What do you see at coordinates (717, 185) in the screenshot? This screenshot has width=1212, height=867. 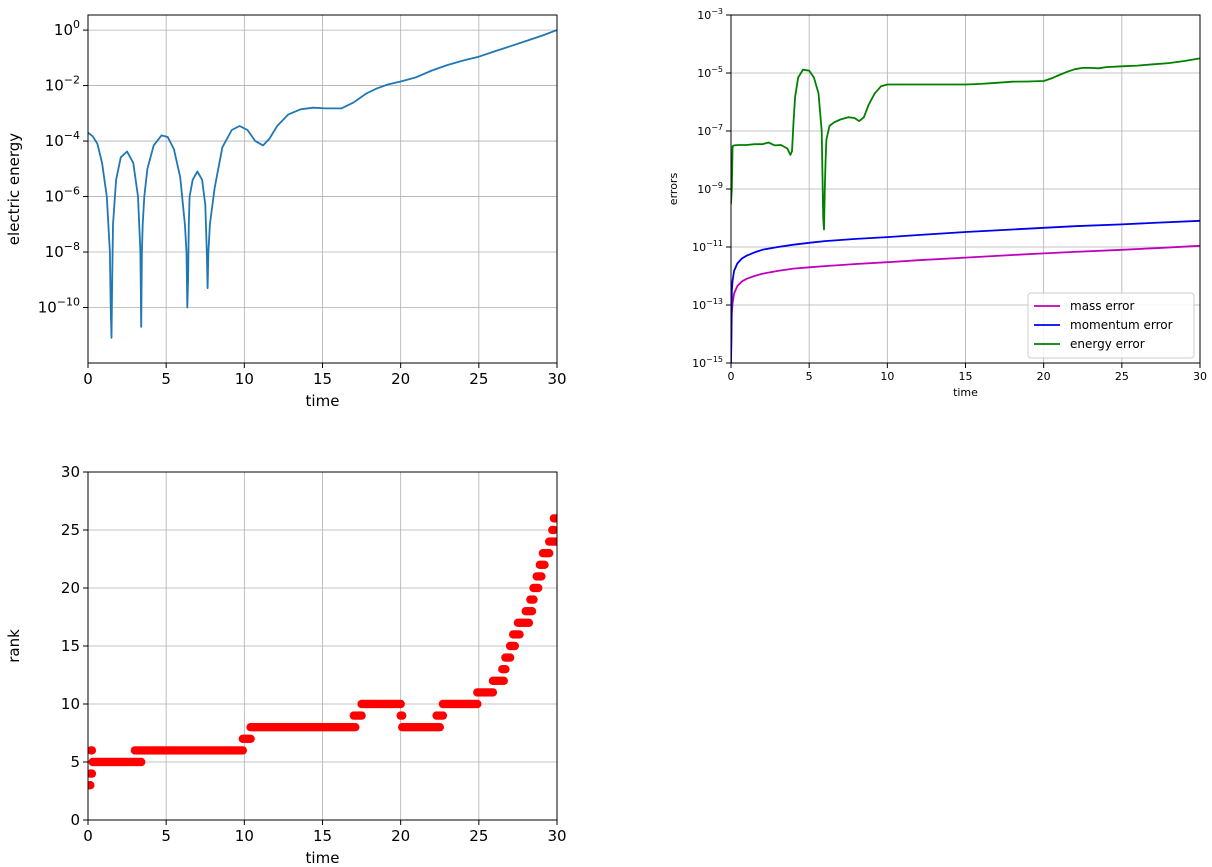 I see `y-tick-exponent: −9` at bounding box center [717, 185].